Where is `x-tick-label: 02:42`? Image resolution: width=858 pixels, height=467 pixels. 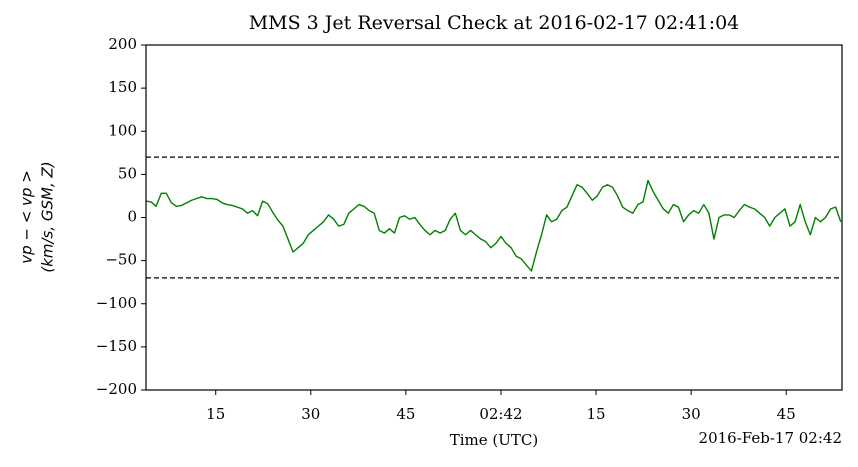 x-tick-label: 02:42 is located at coordinates (500, 414).